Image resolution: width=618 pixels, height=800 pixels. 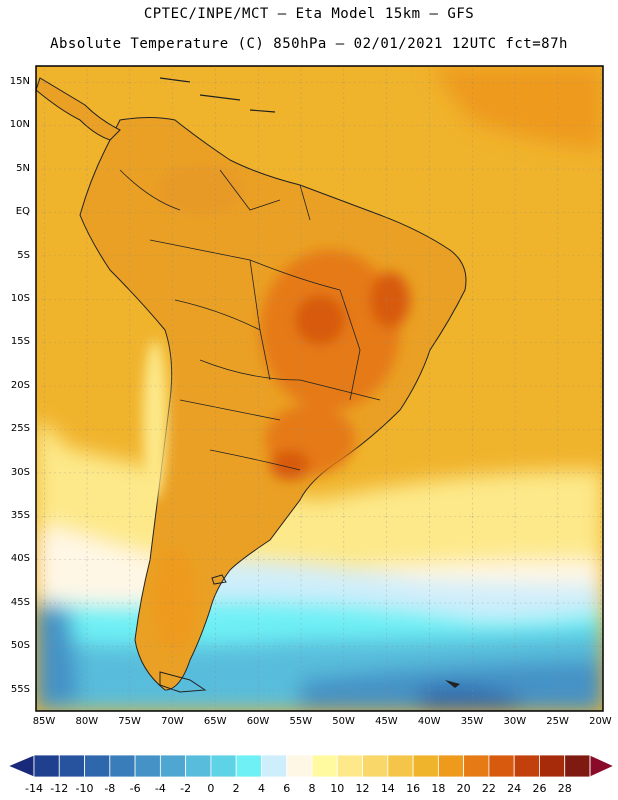 What do you see at coordinates (20, 298) in the screenshot?
I see `lat-tick-label: 10S` at bounding box center [20, 298].